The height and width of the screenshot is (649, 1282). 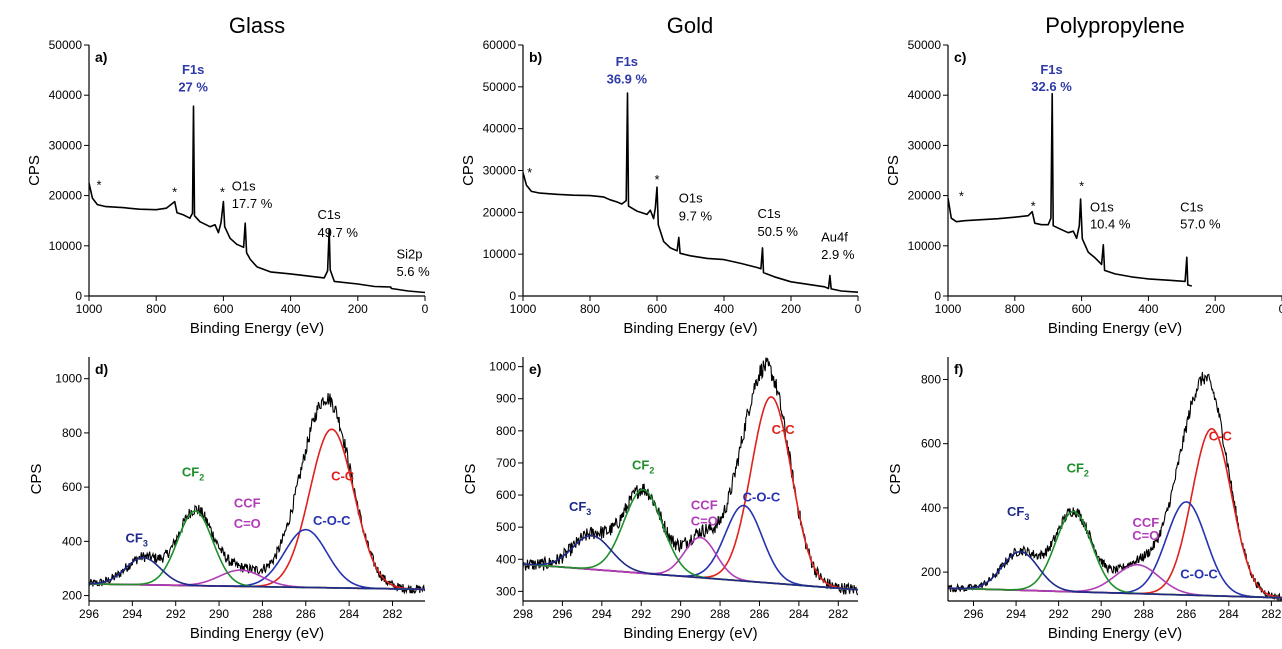 What do you see at coordinates (72, 433) in the screenshot?
I see `y-tick-label: 800` at bounding box center [72, 433].